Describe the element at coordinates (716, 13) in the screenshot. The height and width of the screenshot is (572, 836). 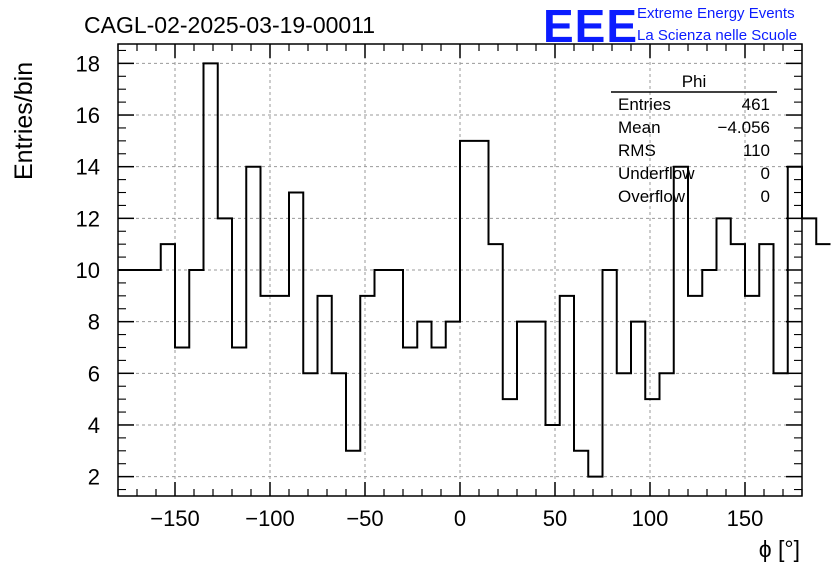
I see `logo-line-1: Extreme Energy Events` at that location.